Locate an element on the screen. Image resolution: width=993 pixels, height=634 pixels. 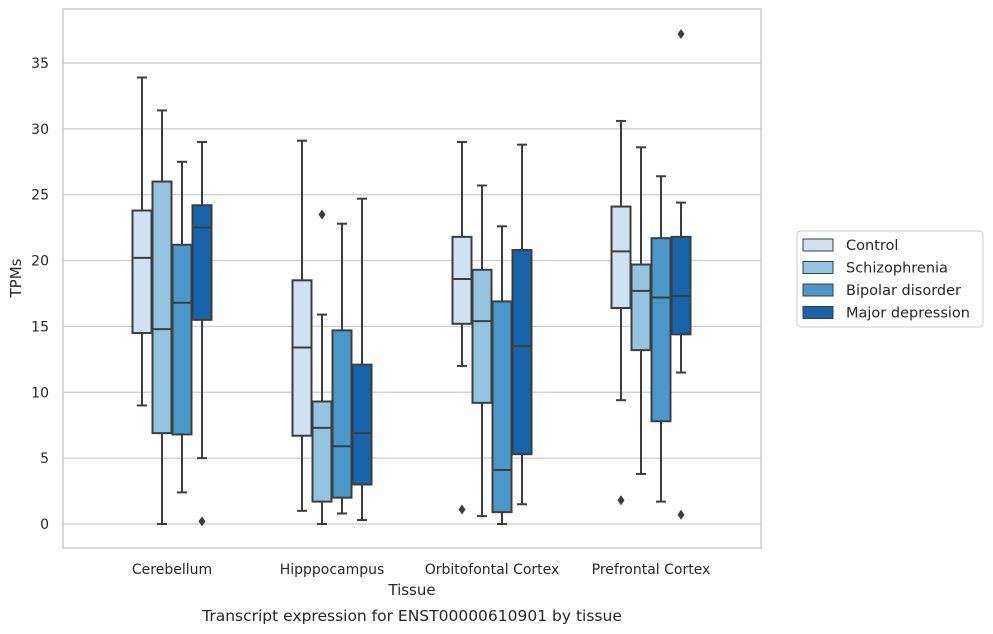
x-tick-label-1: Cerebellum is located at coordinates (172, 570).